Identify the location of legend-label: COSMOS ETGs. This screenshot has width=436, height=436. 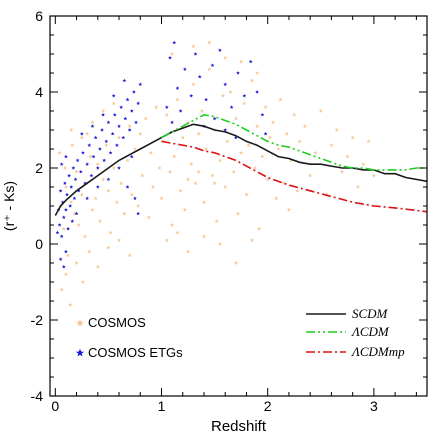
(135, 352).